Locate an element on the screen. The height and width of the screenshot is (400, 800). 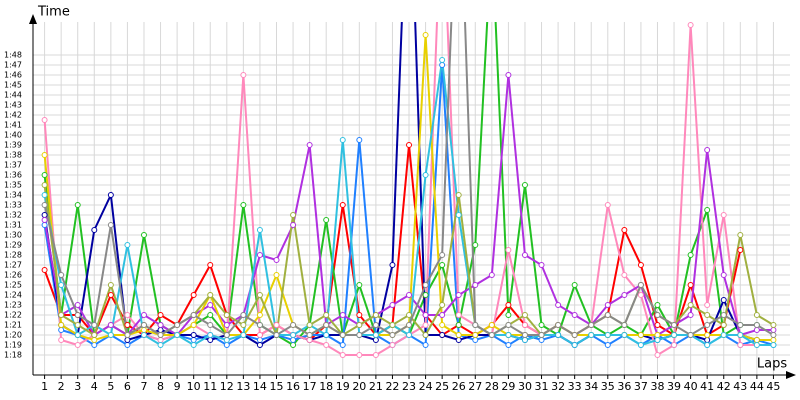
x-tick-label: 5 is located at coordinates (110, 386).